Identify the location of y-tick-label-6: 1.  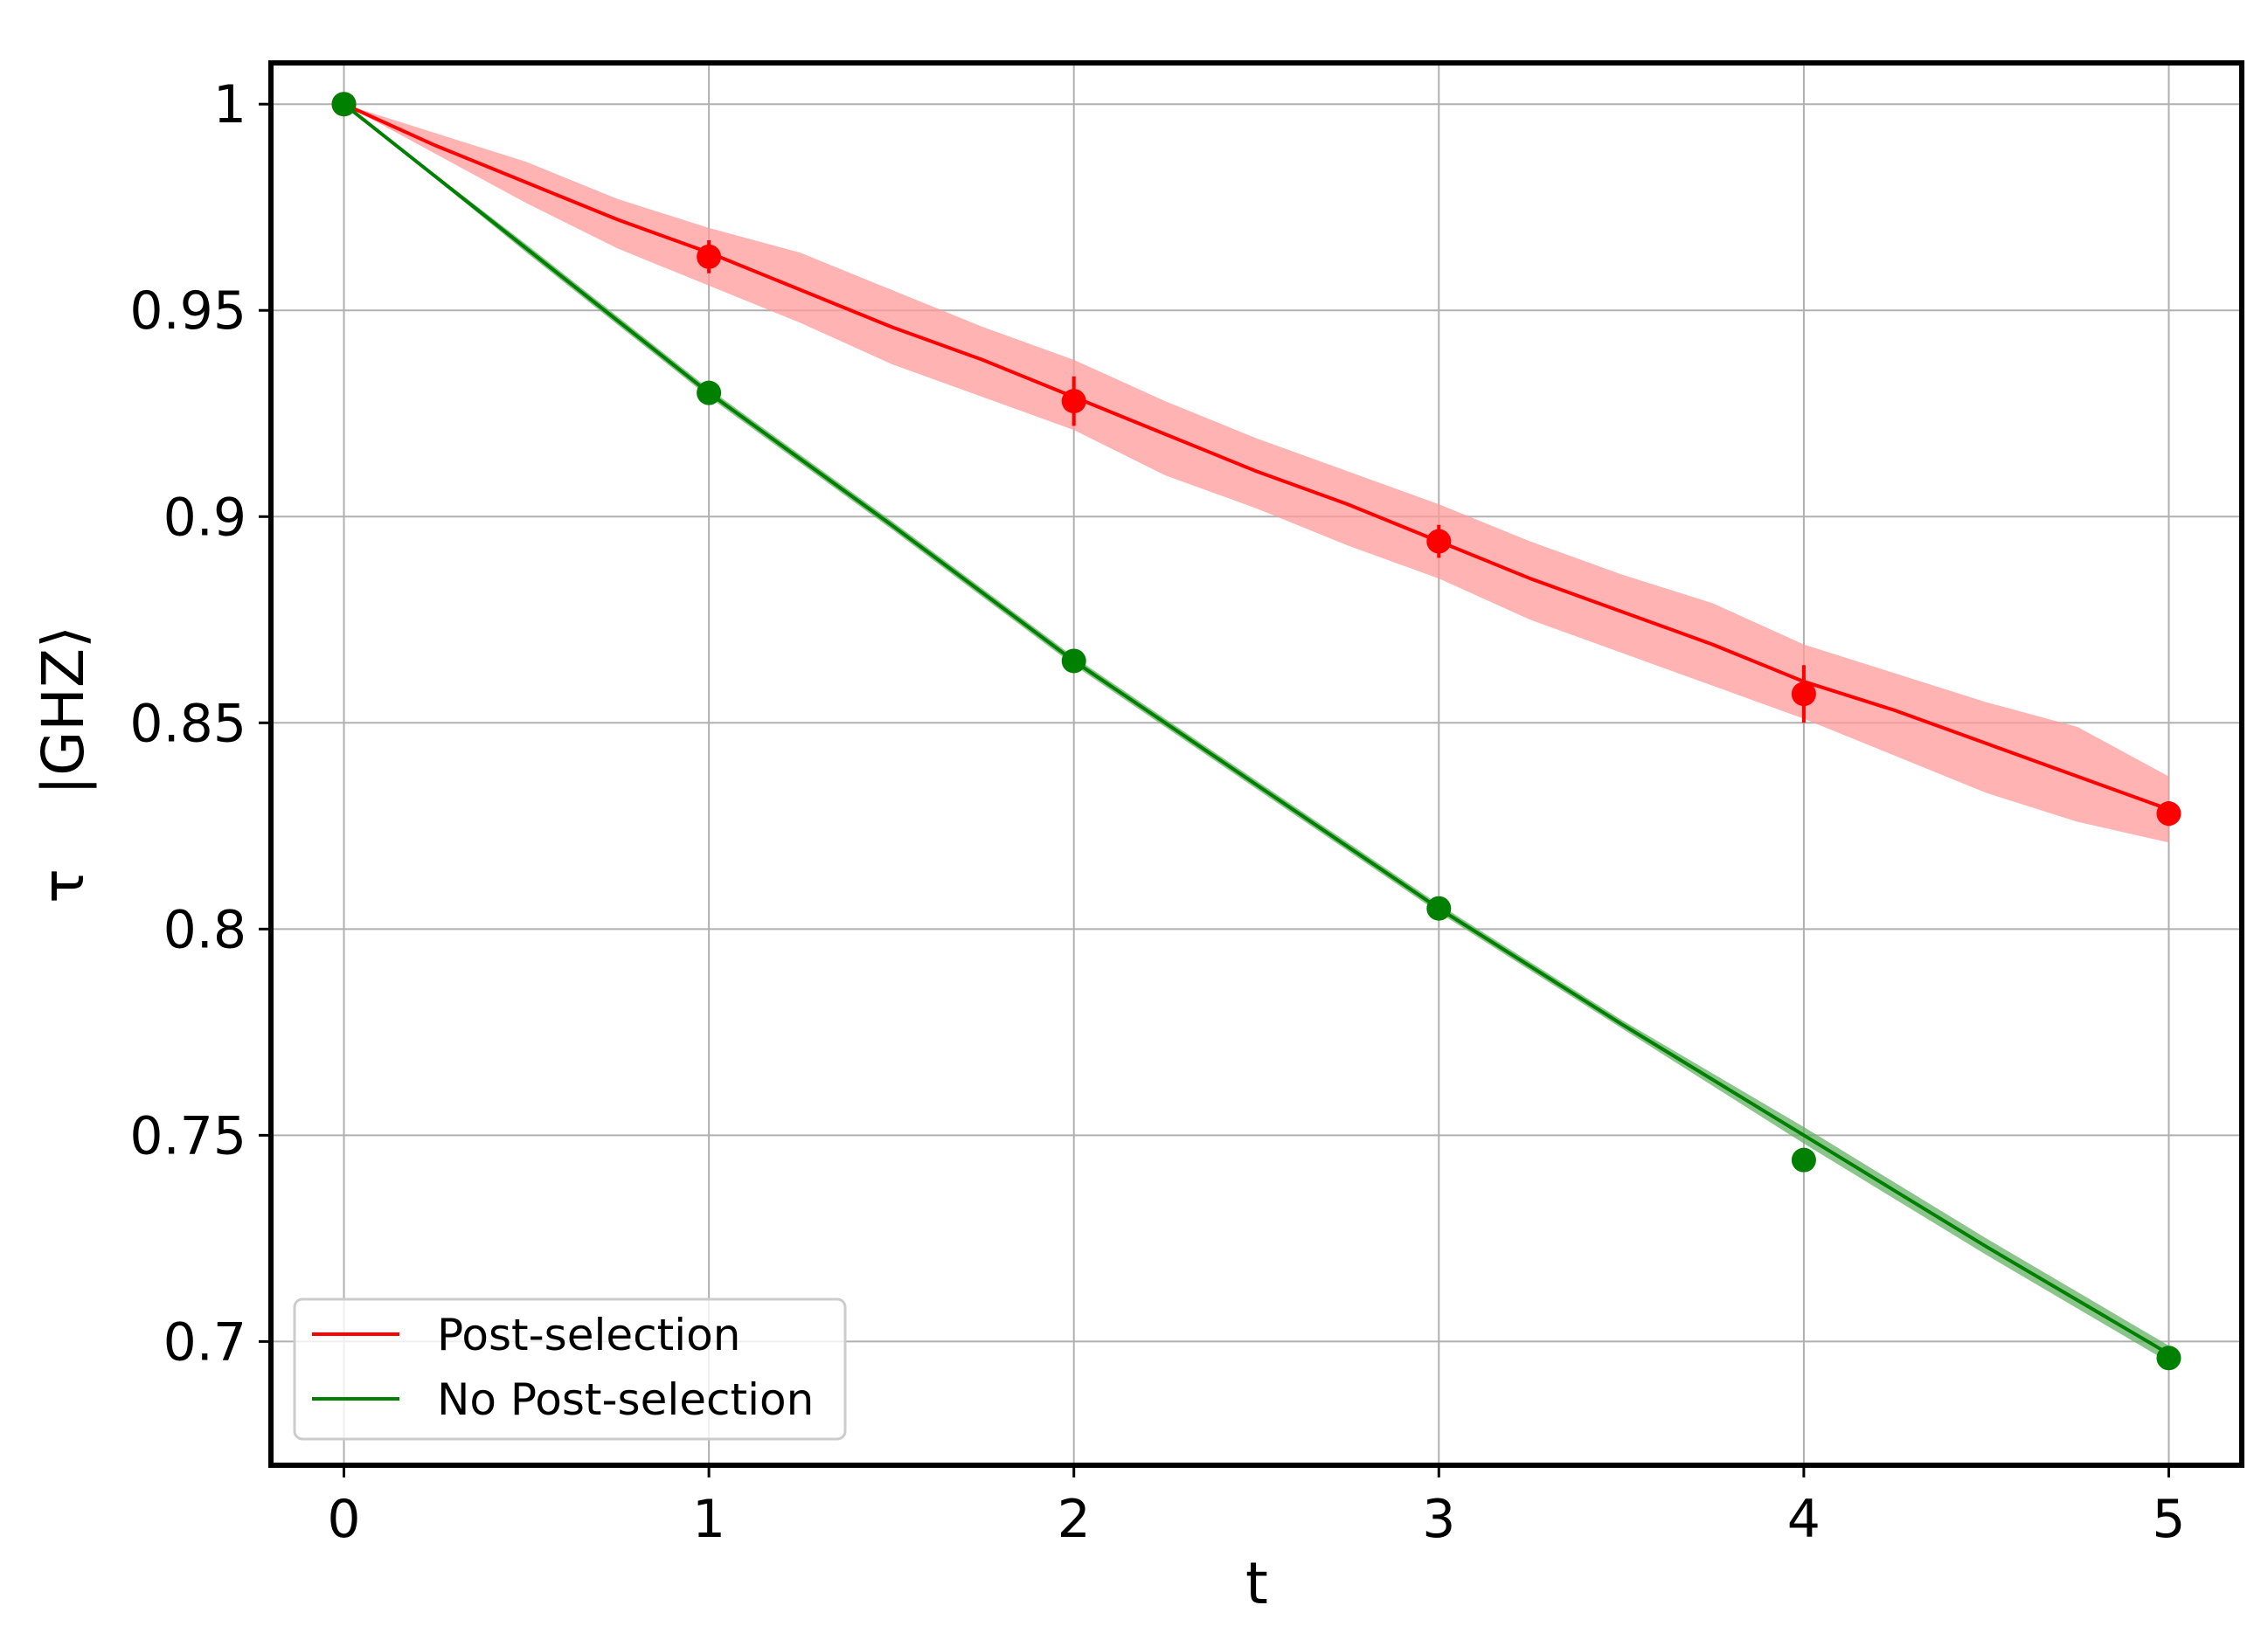
(229, 104).